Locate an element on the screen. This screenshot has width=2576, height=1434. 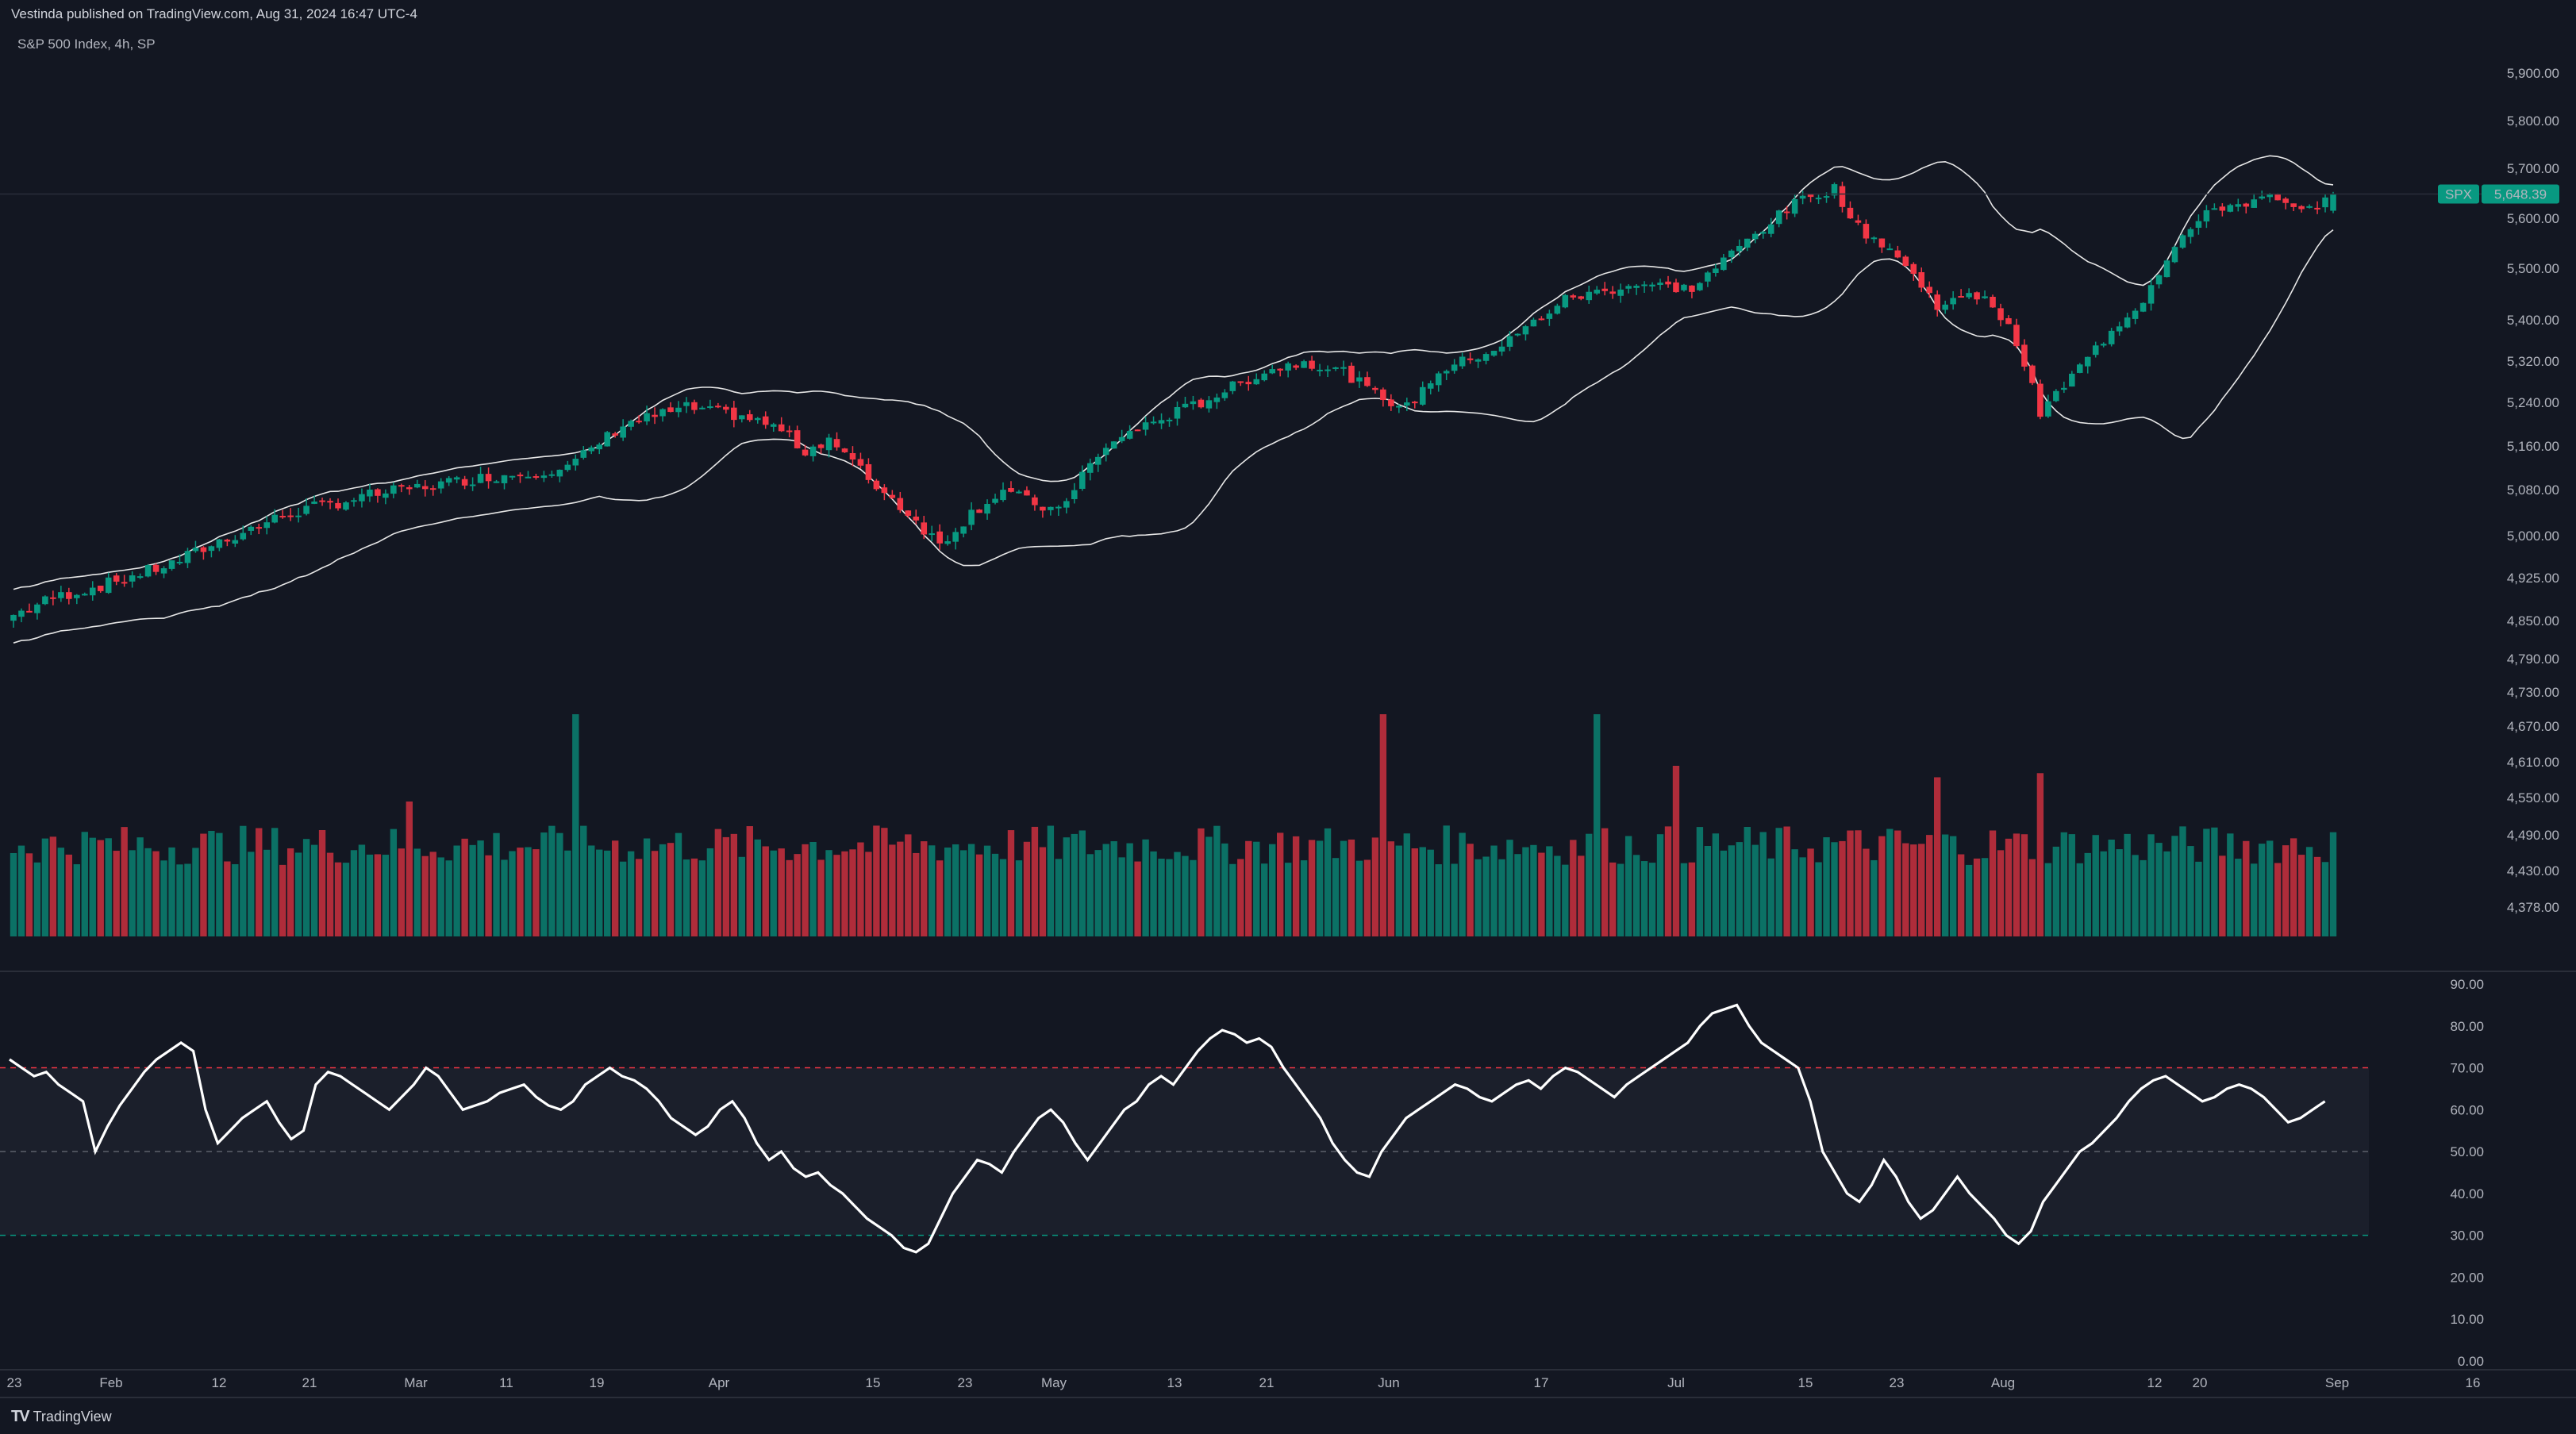
price-badge-symbol-bg is located at coordinates (2458, 194).